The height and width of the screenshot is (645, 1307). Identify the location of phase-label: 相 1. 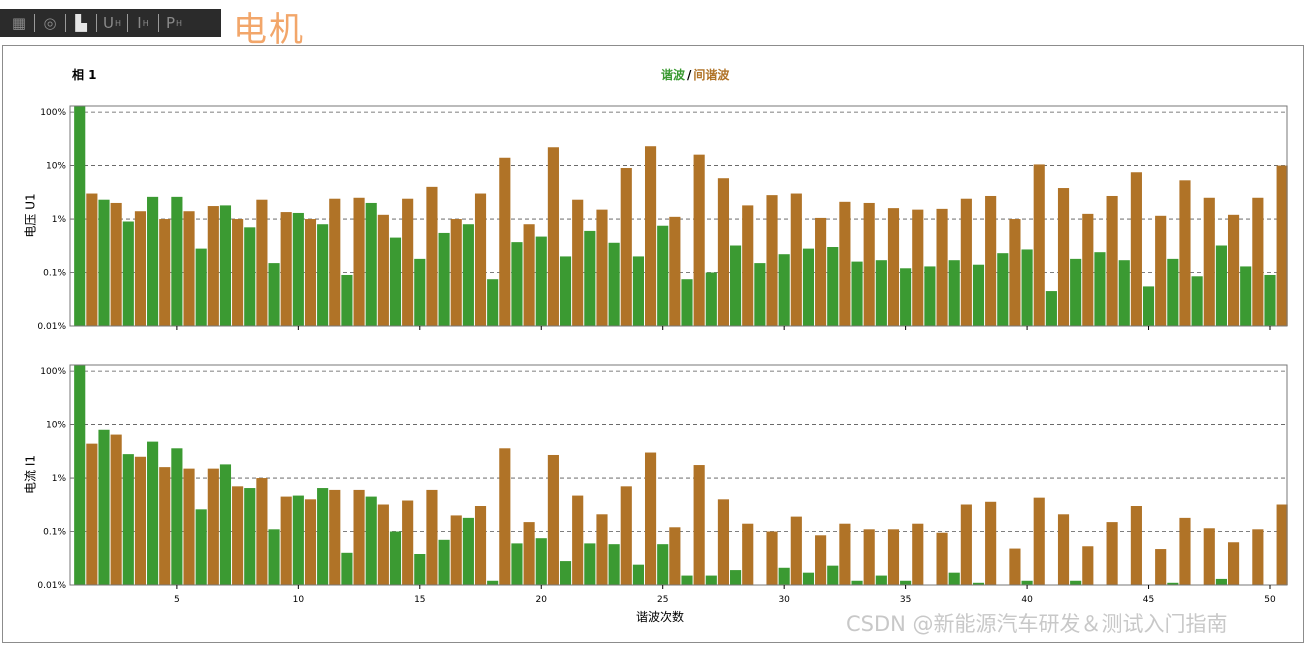
(84, 75).